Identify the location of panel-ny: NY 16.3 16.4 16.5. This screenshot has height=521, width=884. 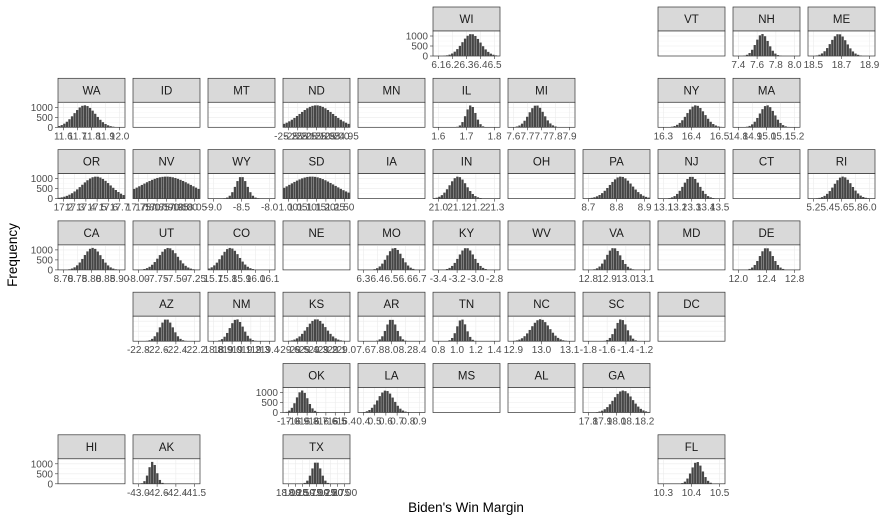
(692, 109).